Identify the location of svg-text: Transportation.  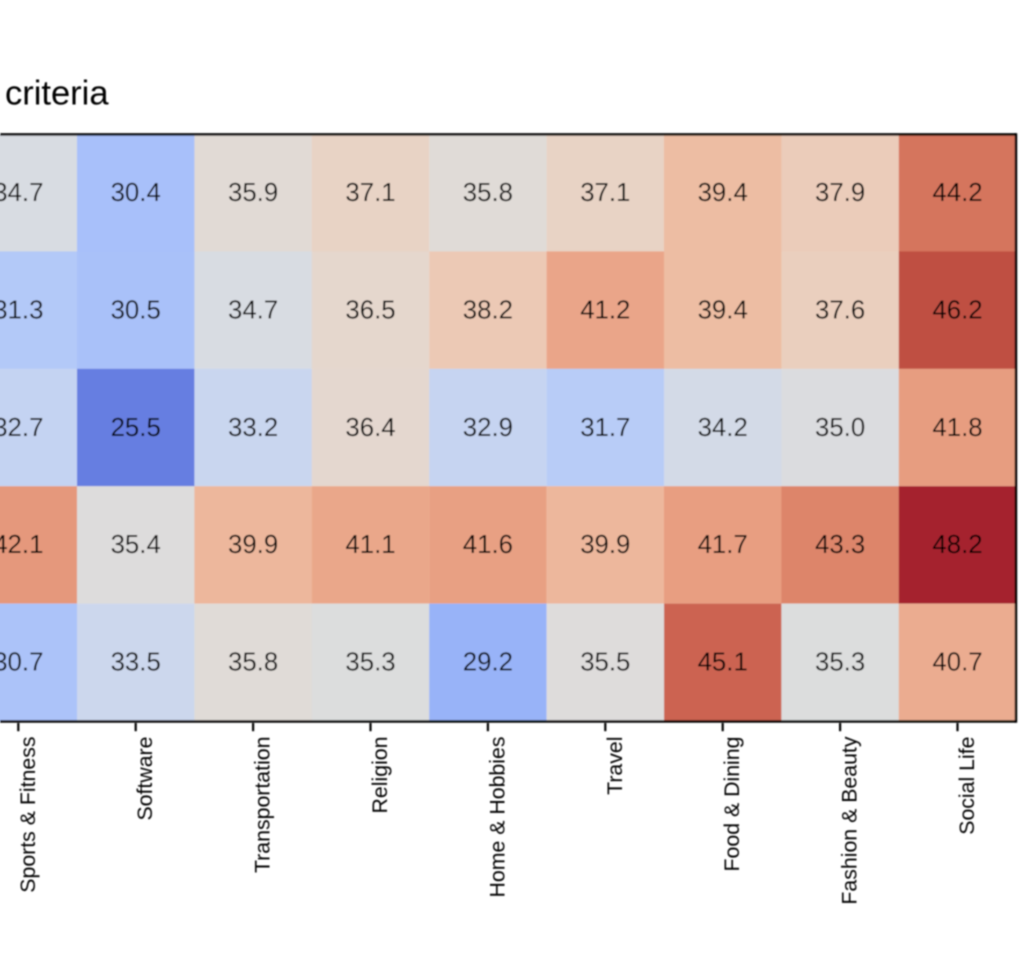
(263, 805).